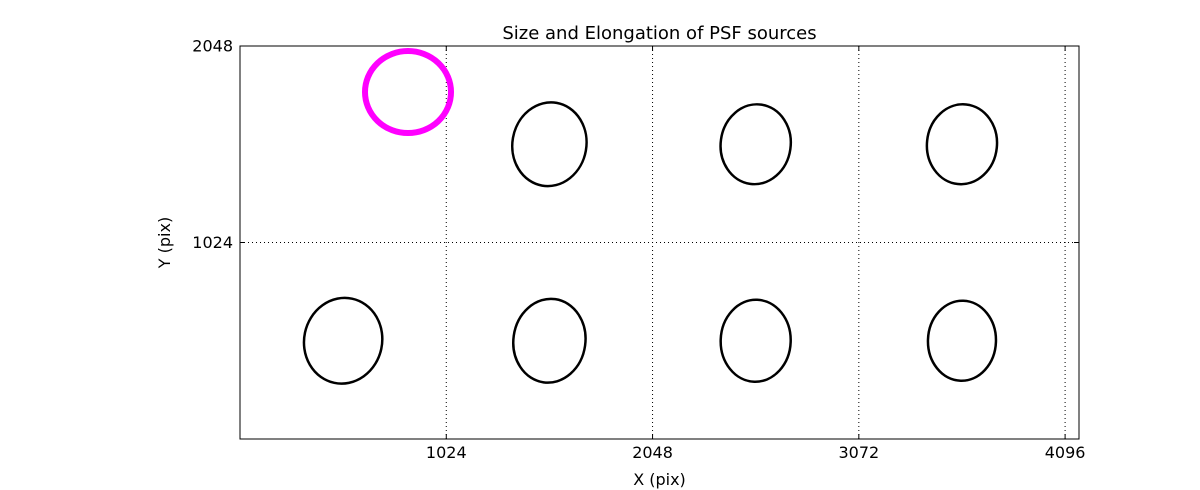 This screenshot has width=1200, height=490. Describe the element at coordinates (1065, 452) in the screenshot. I see `x-tick-label: 4096` at that location.